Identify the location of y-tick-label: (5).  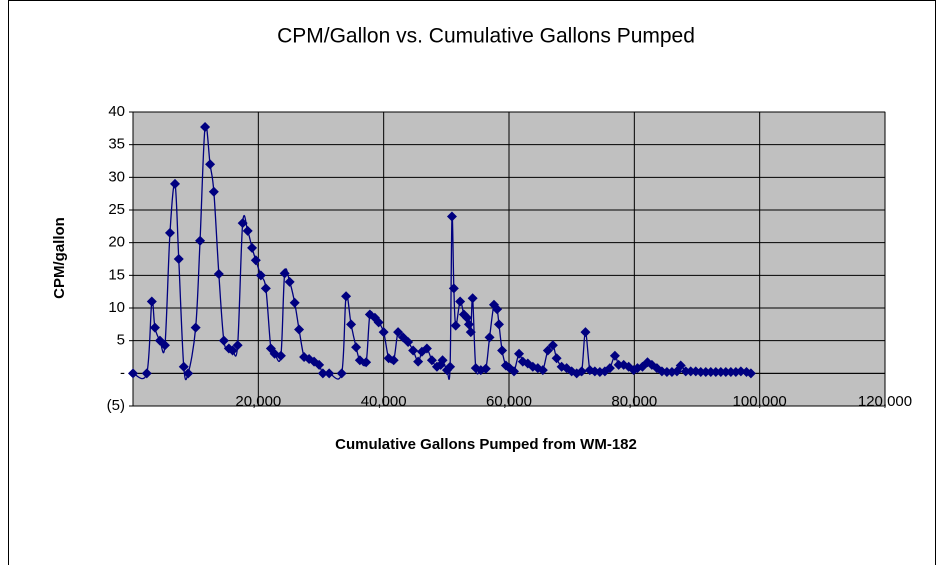
(116, 405).